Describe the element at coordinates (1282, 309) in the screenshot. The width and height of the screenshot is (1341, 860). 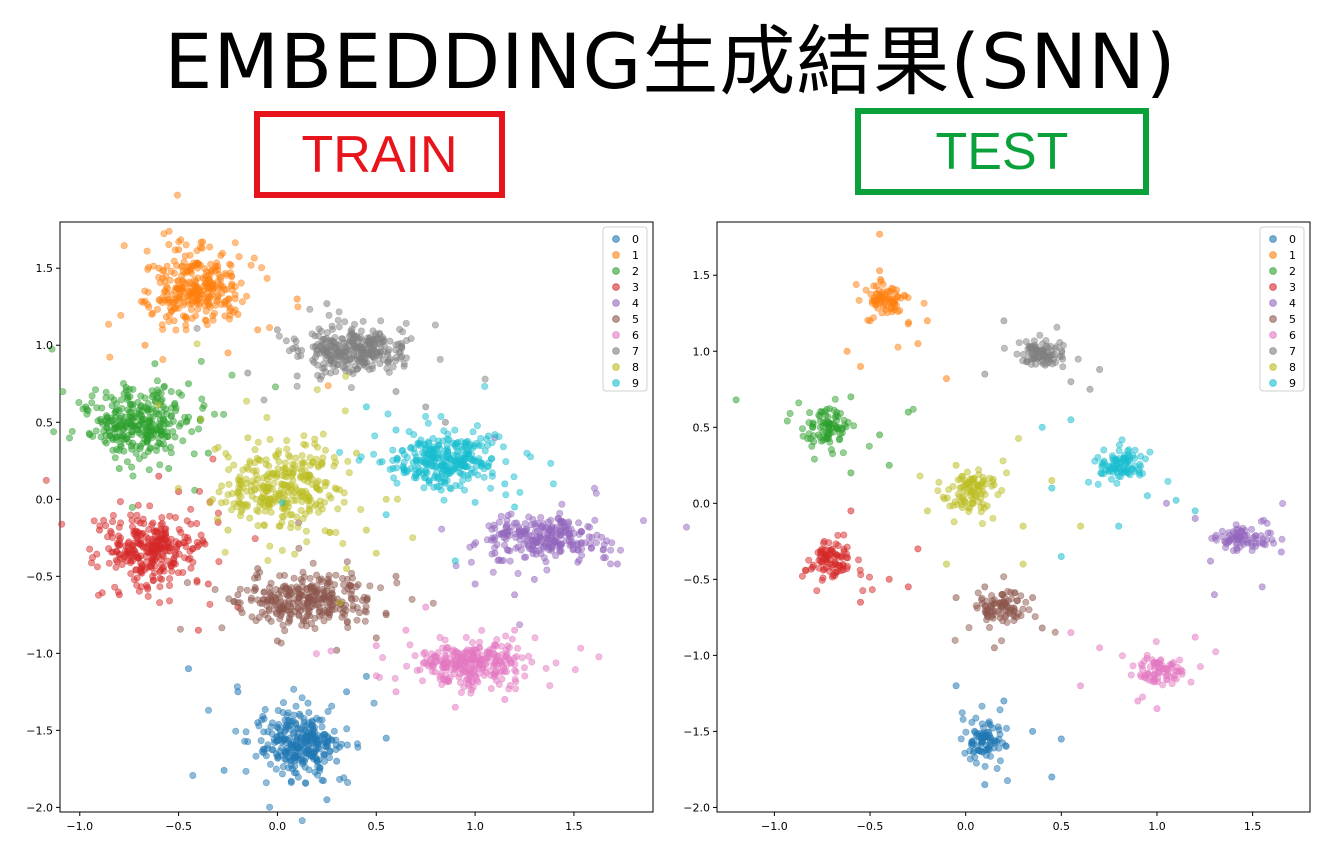
I see `test-legend: 0 1 2 3 4 5 6 7 8 9` at that location.